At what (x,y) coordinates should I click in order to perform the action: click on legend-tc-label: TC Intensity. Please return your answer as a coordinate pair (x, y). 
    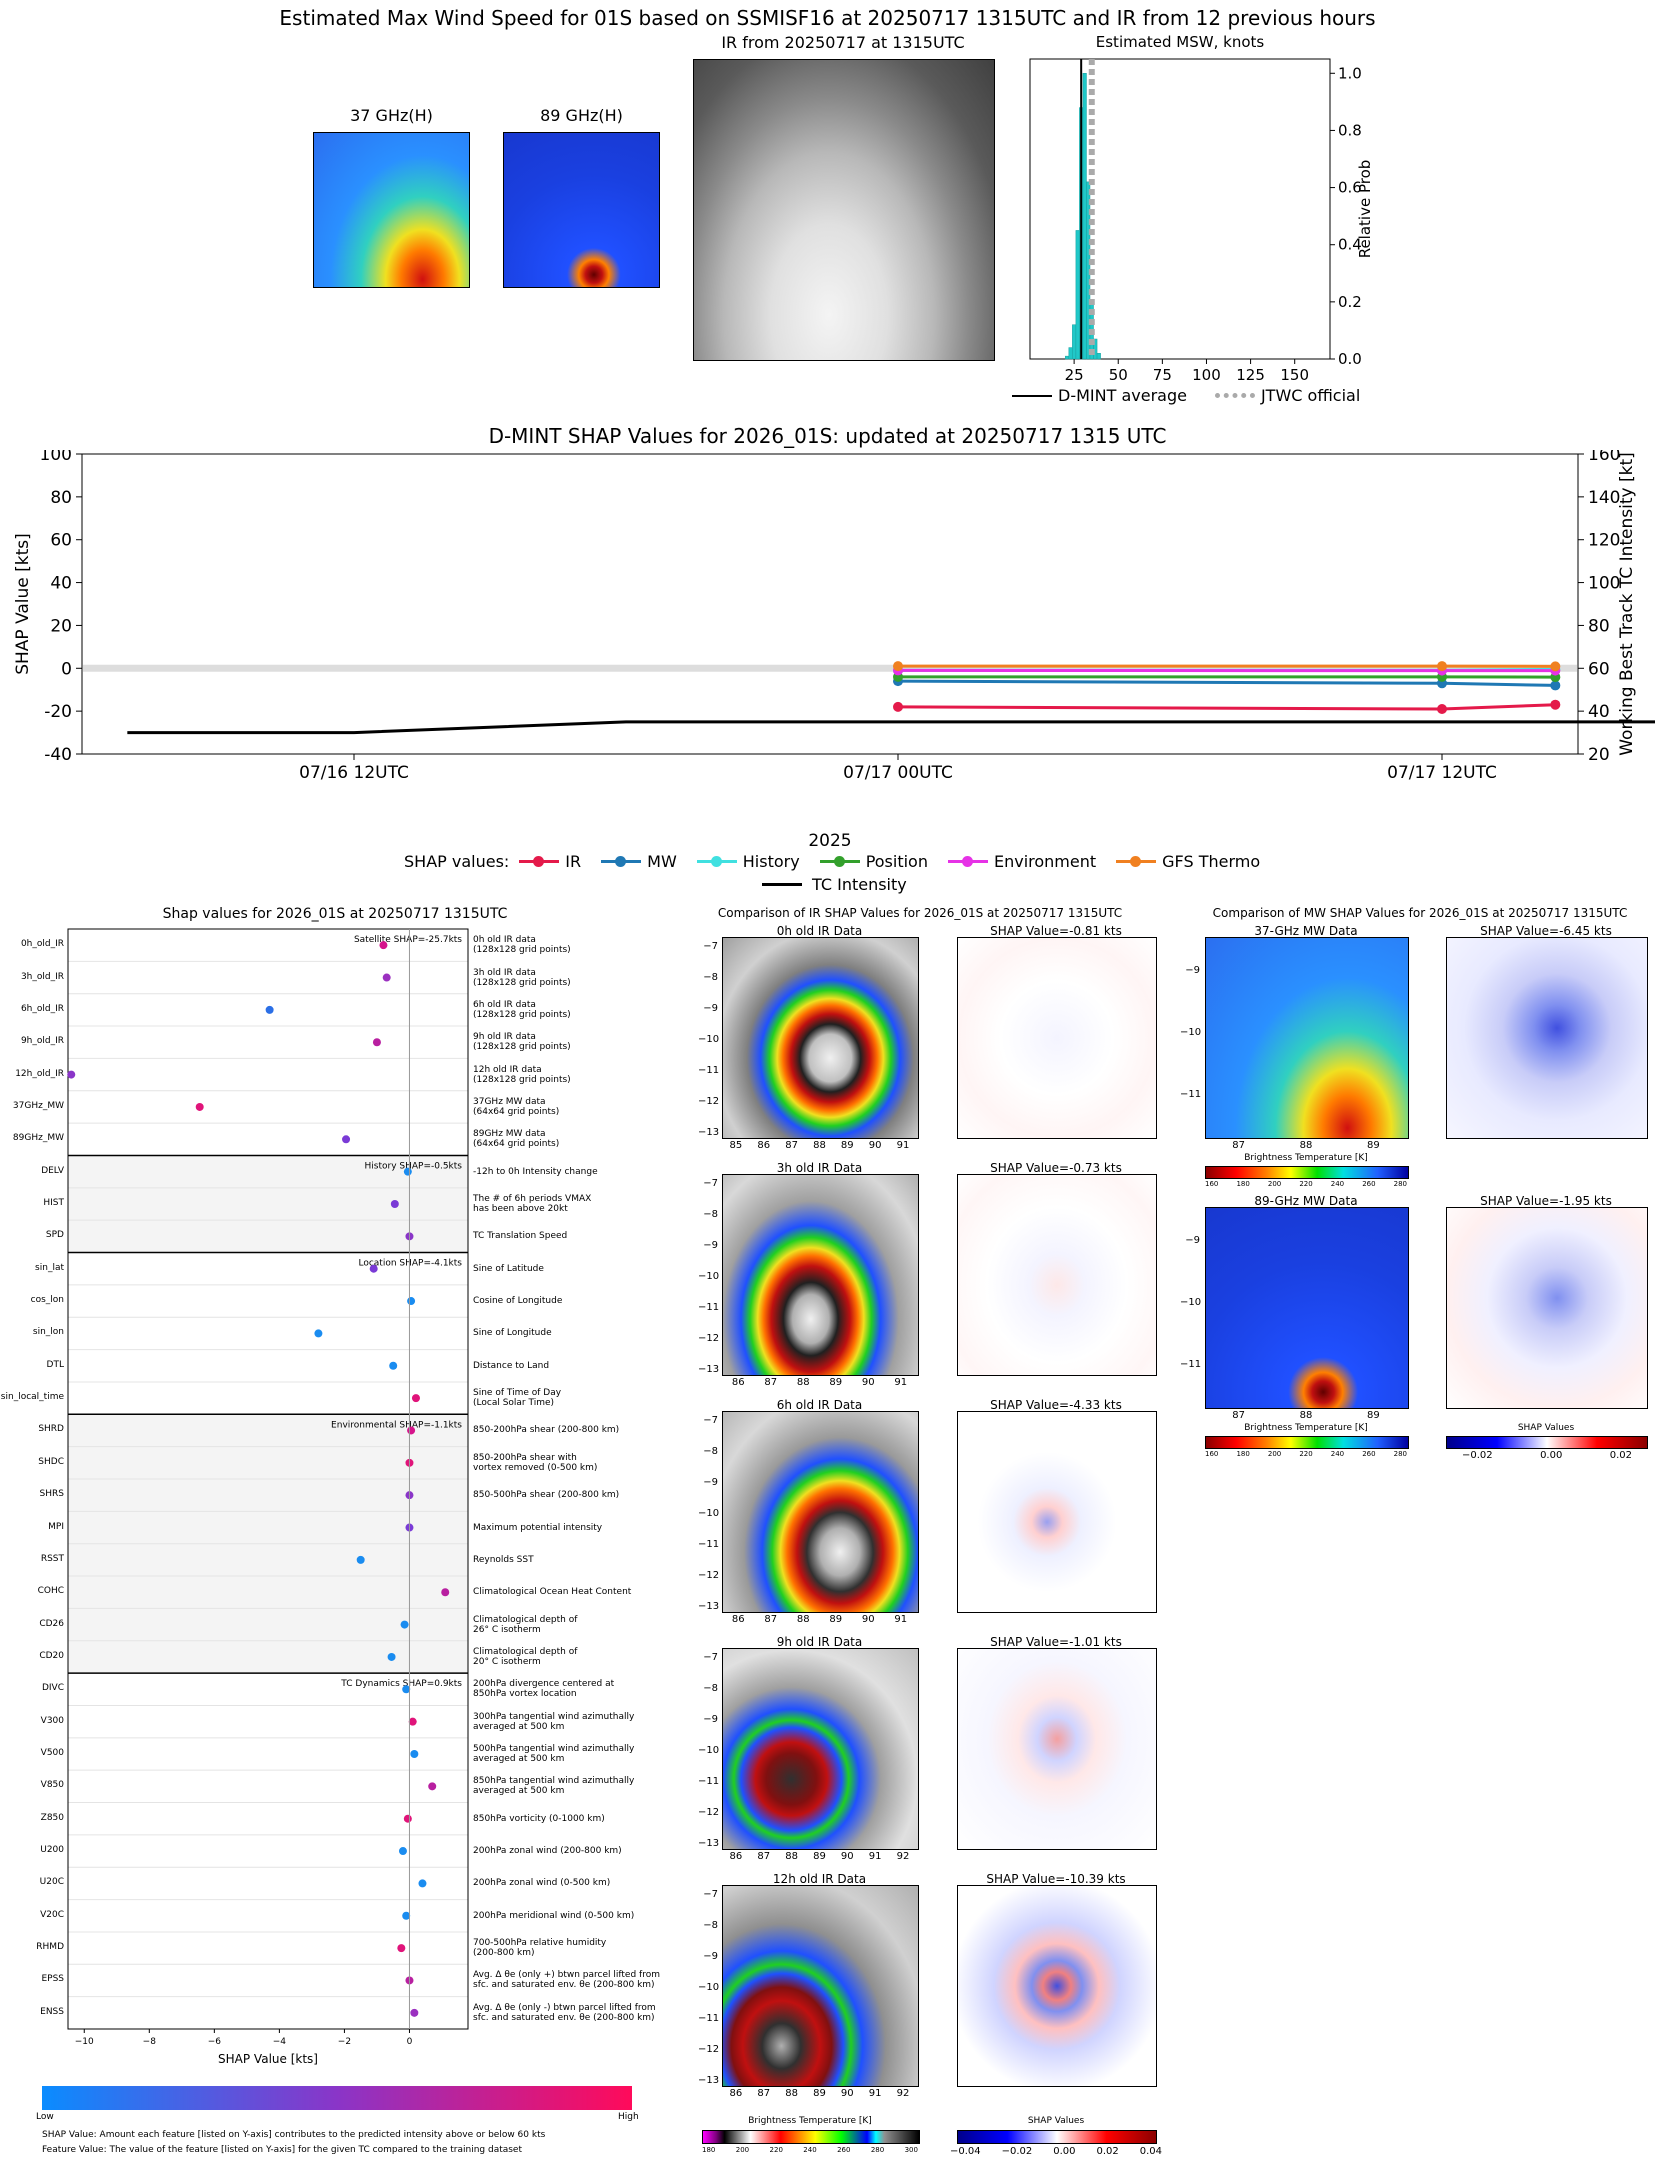
    Looking at the image, I should click on (859, 884).